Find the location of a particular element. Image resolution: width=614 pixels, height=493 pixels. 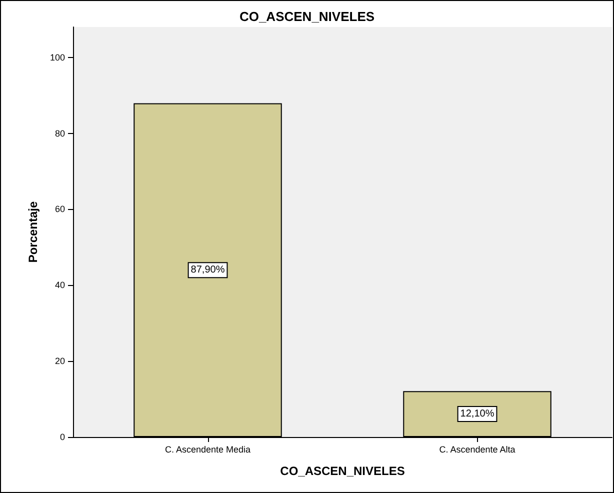

y-axis-title: Porcentaje is located at coordinates (33, 231).